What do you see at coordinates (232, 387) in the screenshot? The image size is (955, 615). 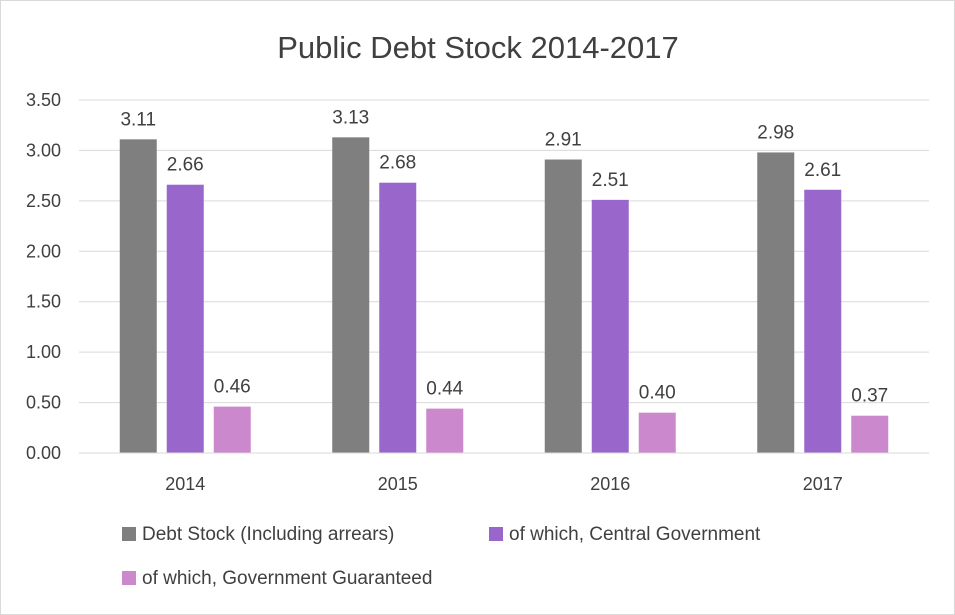 I see `data-label: 0.46` at bounding box center [232, 387].